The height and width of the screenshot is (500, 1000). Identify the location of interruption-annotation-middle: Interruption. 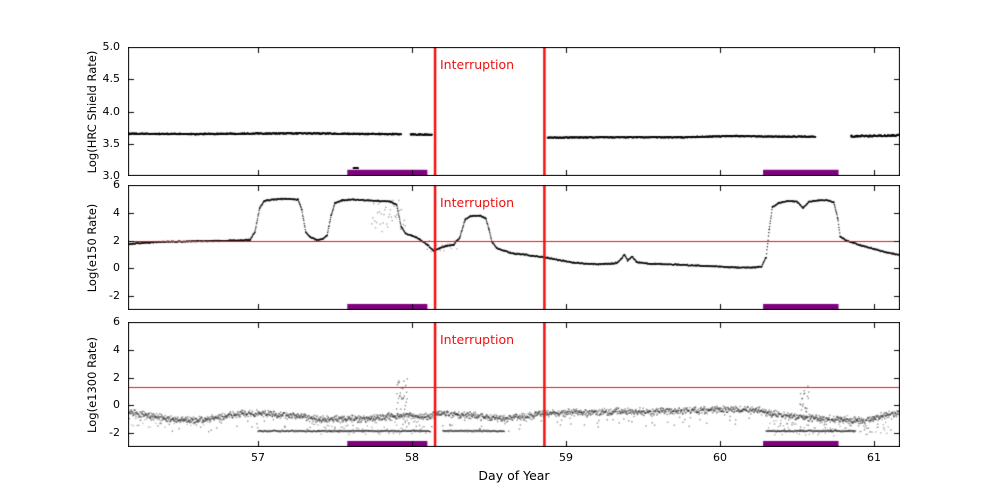
(477, 202).